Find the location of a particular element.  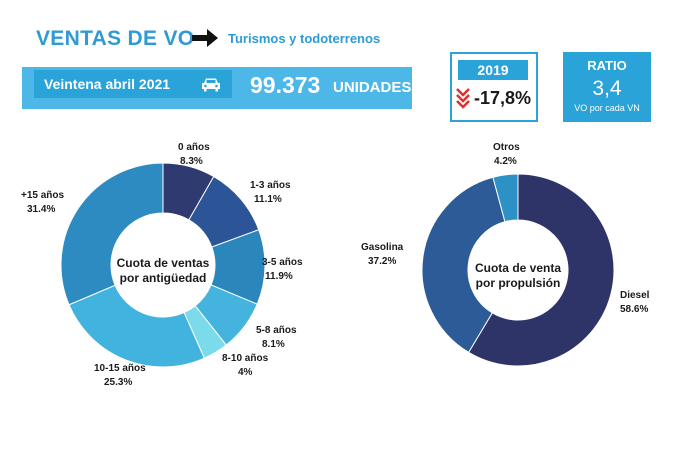

age-label-4-name: 8-10 años is located at coordinates (245, 358).